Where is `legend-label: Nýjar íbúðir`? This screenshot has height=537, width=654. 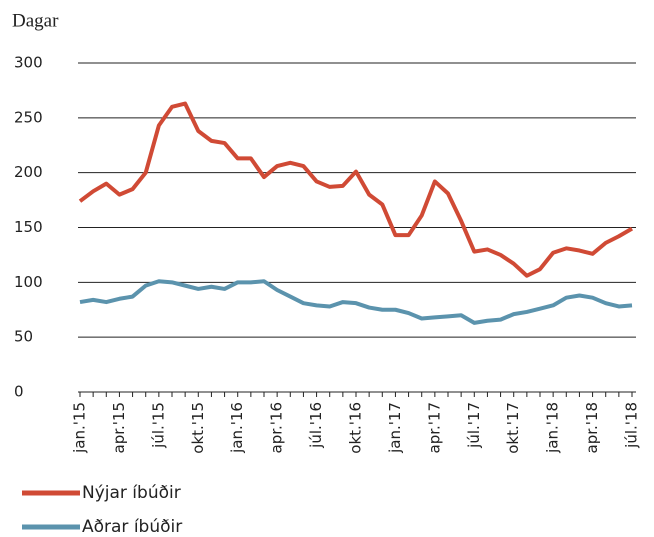 legend-label: Nýjar íbúðir is located at coordinates (131, 493).